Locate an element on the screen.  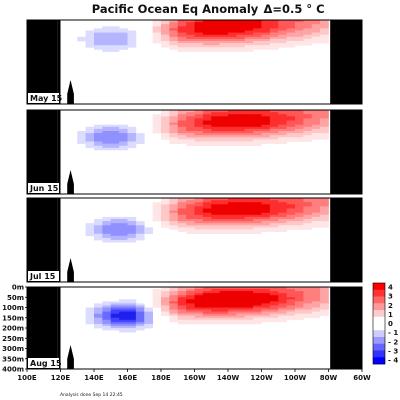
anomaly-field is located at coordinates (207, 220).